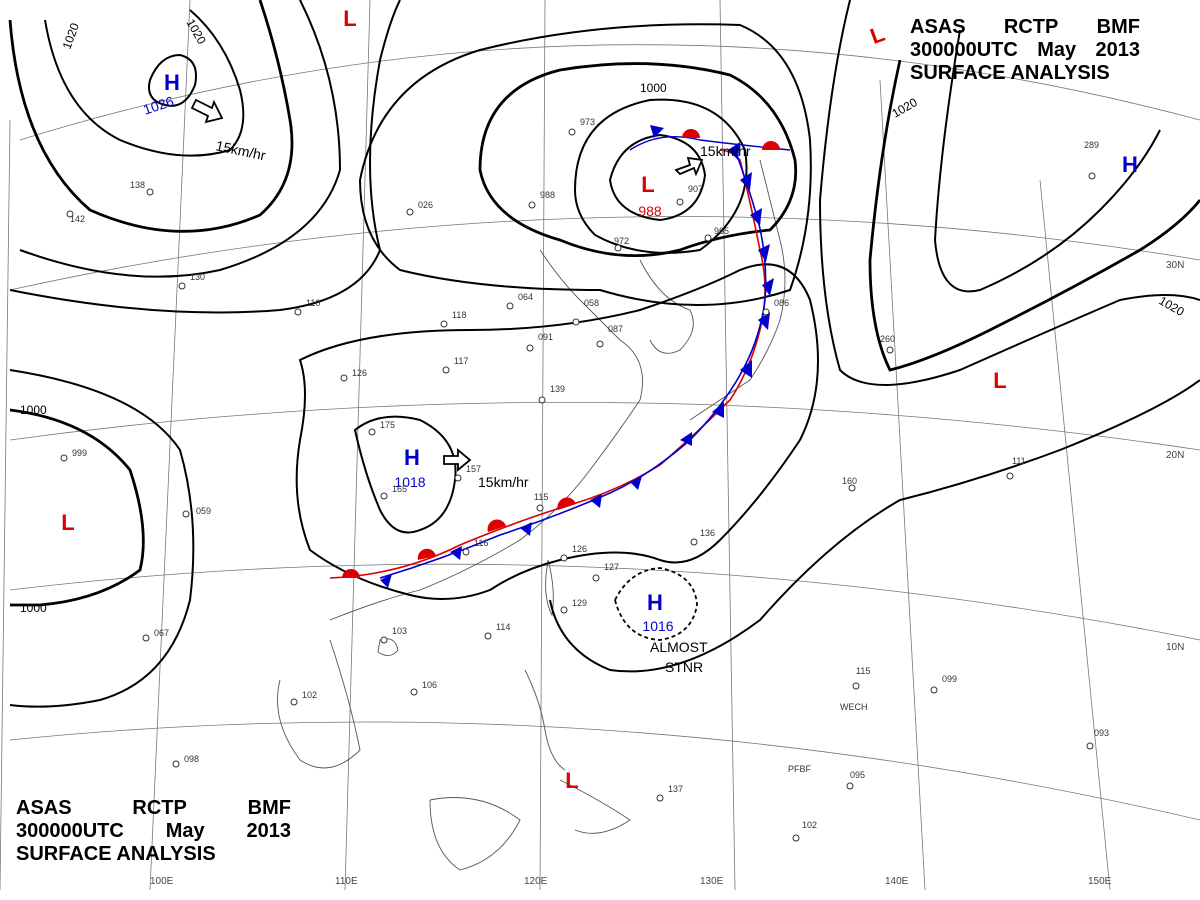 This screenshot has width=1200, height=900. Describe the element at coordinates (721, 231) in the screenshot. I see `station-value: 965` at that location.